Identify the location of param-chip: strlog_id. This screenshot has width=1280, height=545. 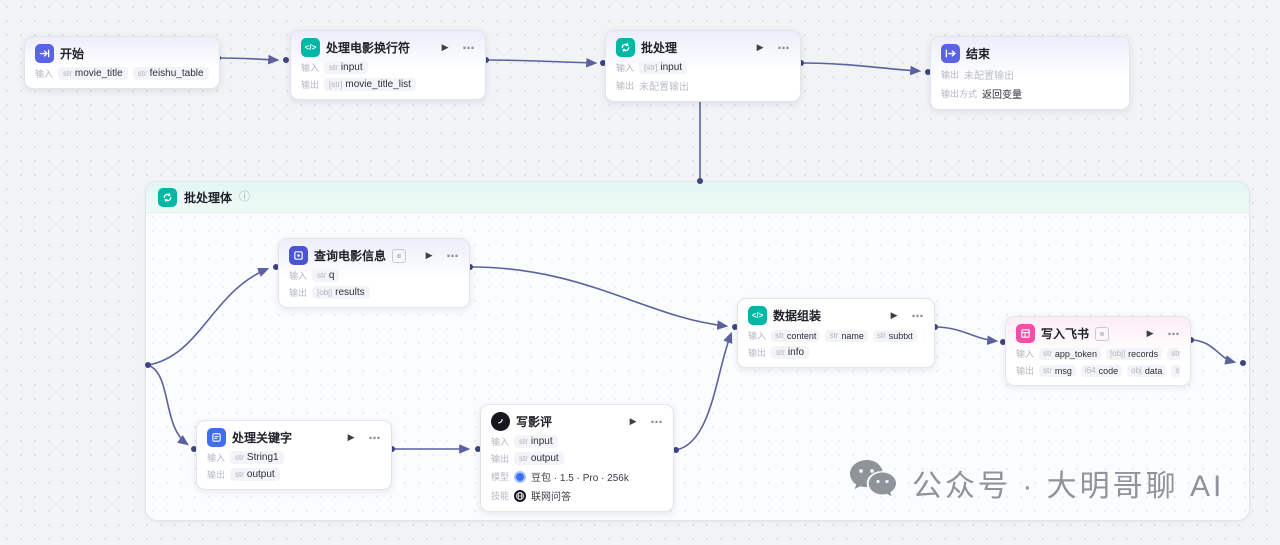
(1175, 370).